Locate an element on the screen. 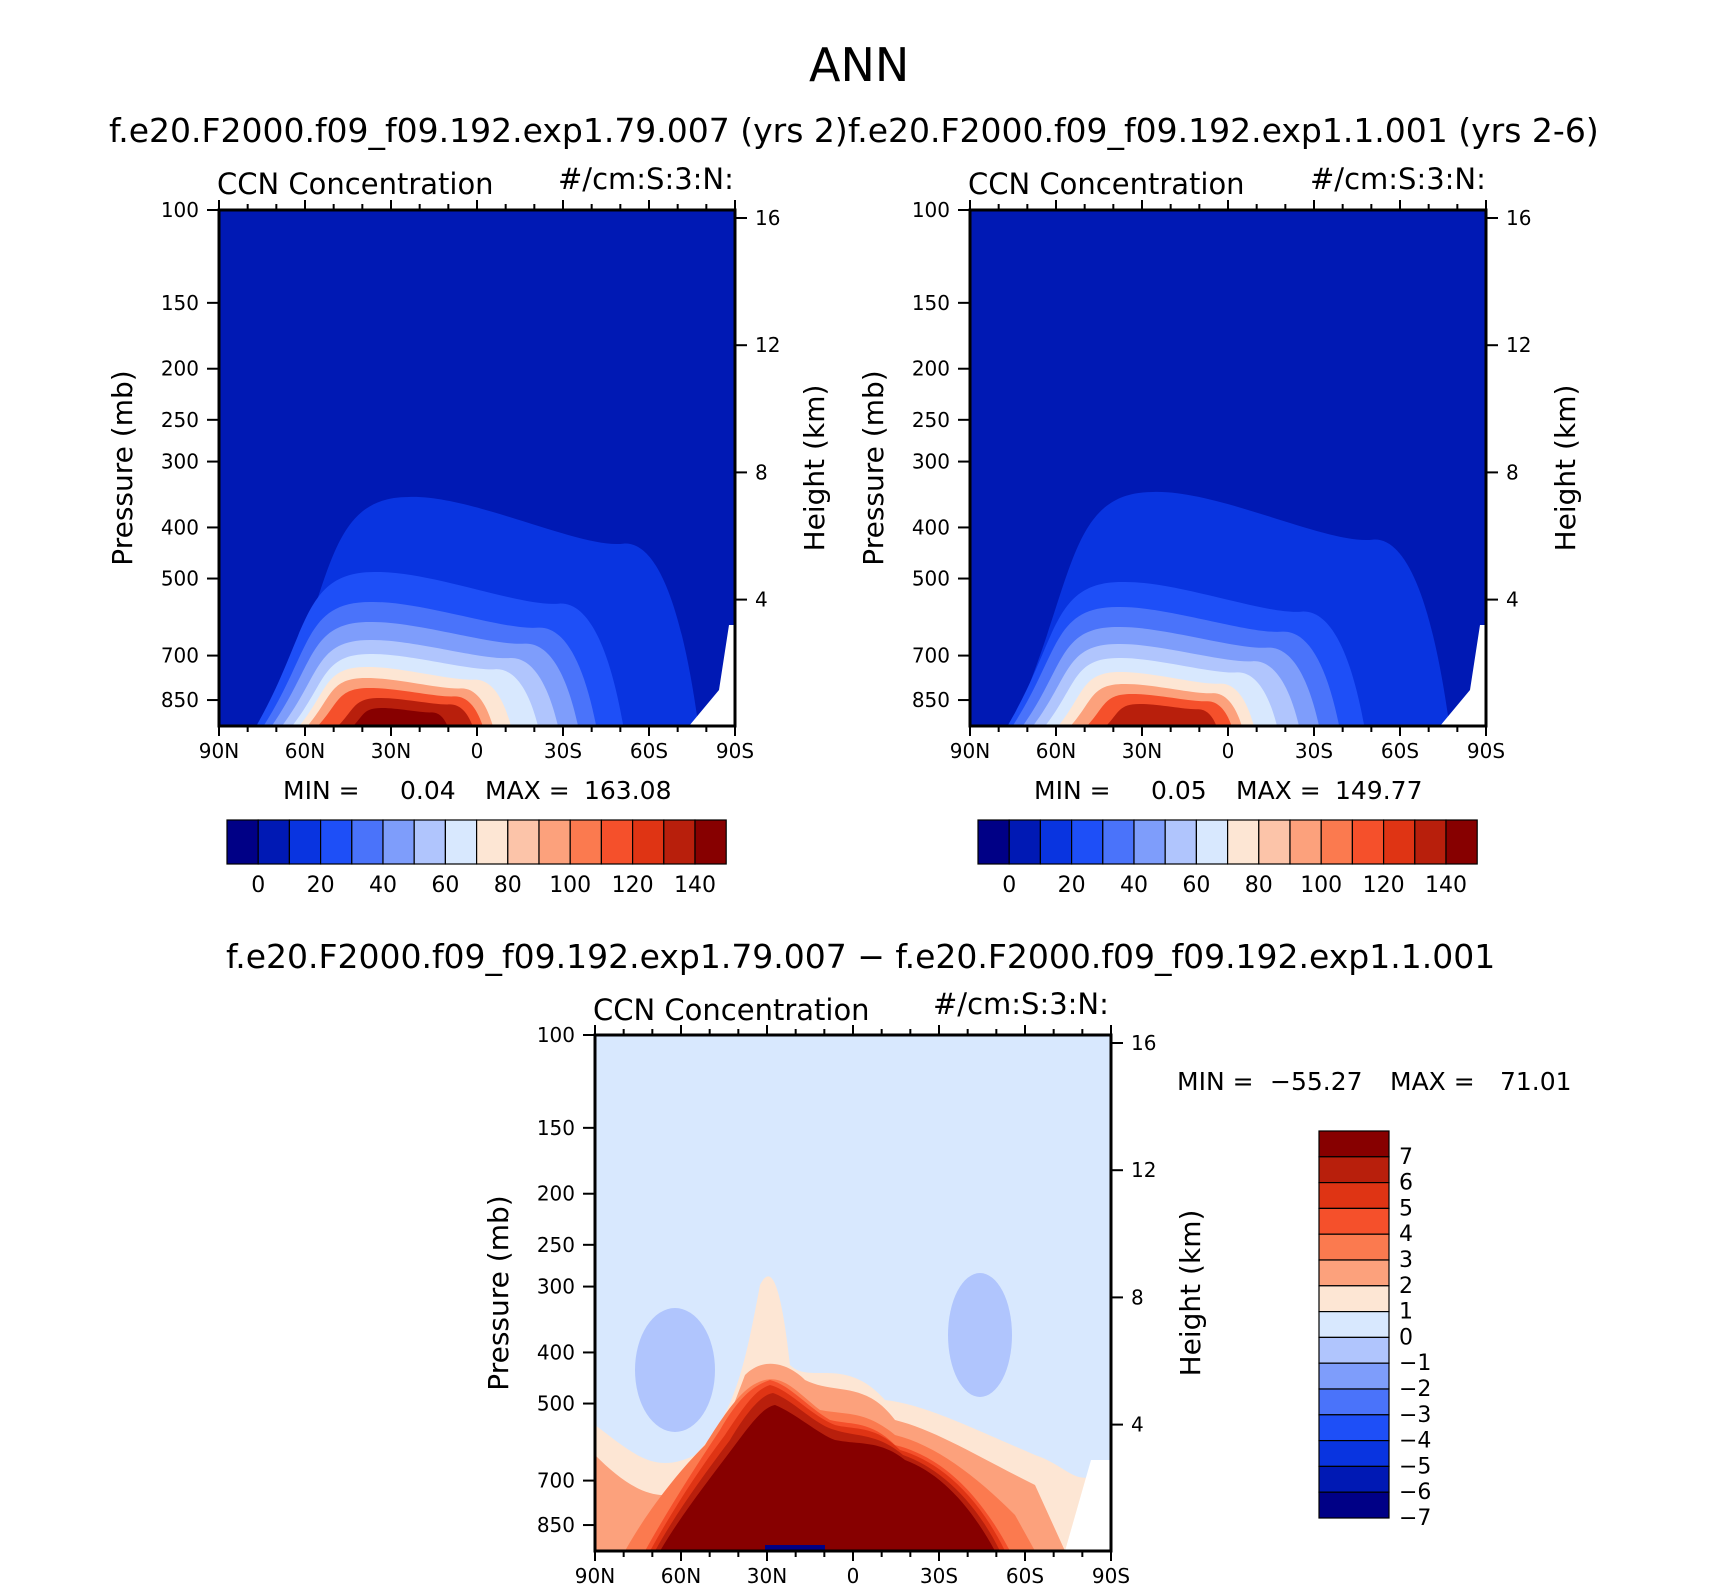 The image size is (1710, 1596). right-ylabel-pressure: Pressure (mb) is located at coordinates (873, 467).